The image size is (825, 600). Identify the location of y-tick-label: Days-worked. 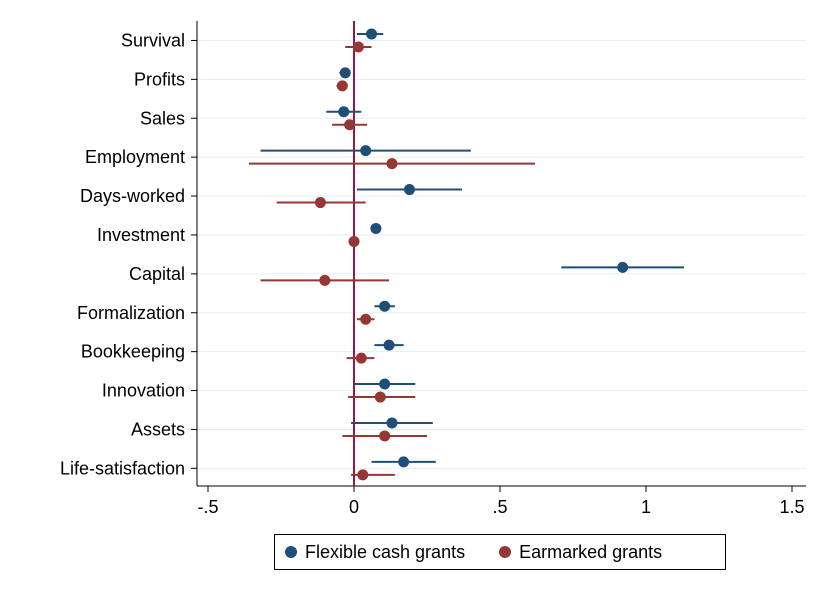
(132, 196).